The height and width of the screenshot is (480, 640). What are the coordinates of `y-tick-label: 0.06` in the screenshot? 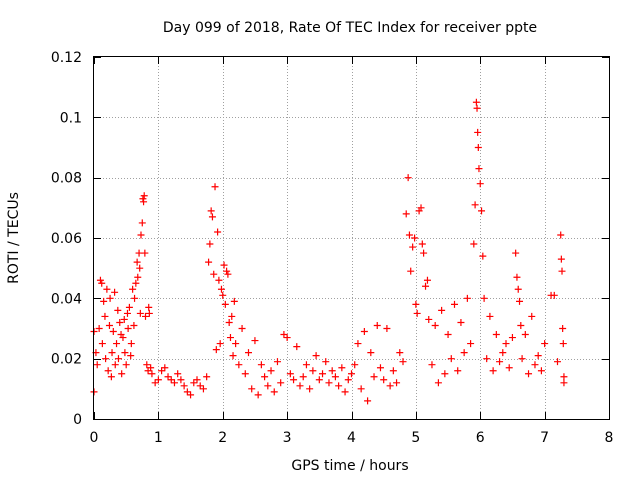 It's located at (66, 239).